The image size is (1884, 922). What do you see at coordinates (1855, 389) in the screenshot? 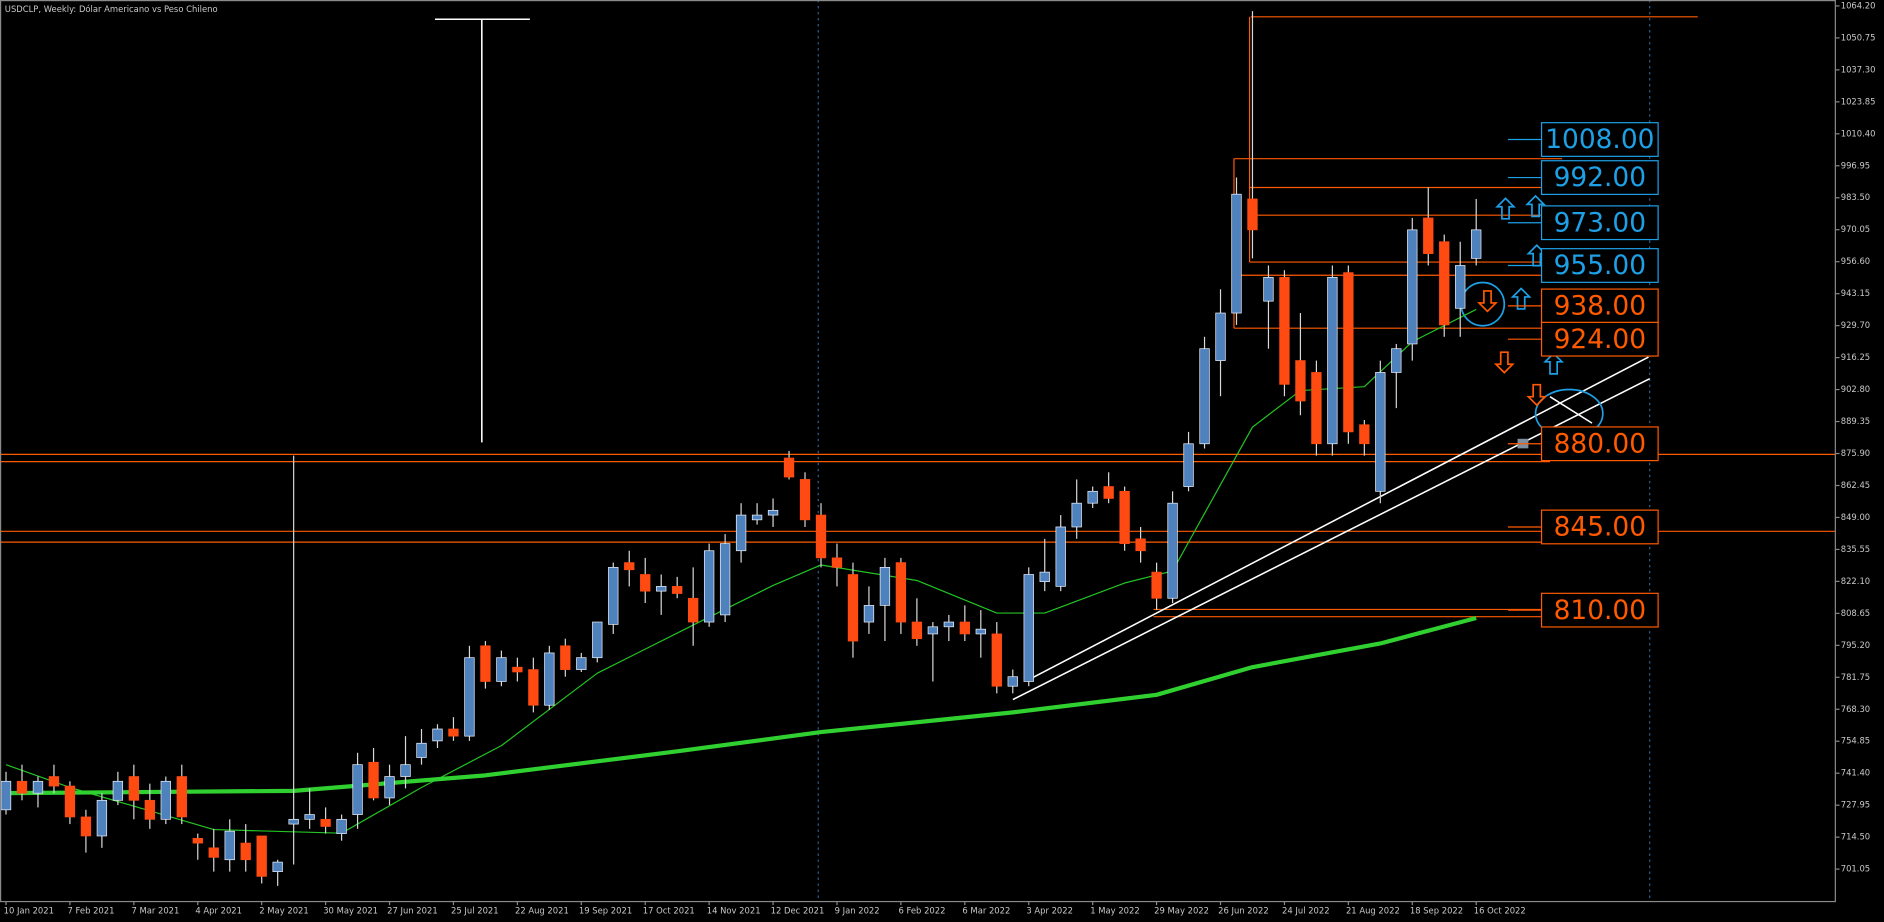
I see `y-tick-label: 902.80` at bounding box center [1855, 389].